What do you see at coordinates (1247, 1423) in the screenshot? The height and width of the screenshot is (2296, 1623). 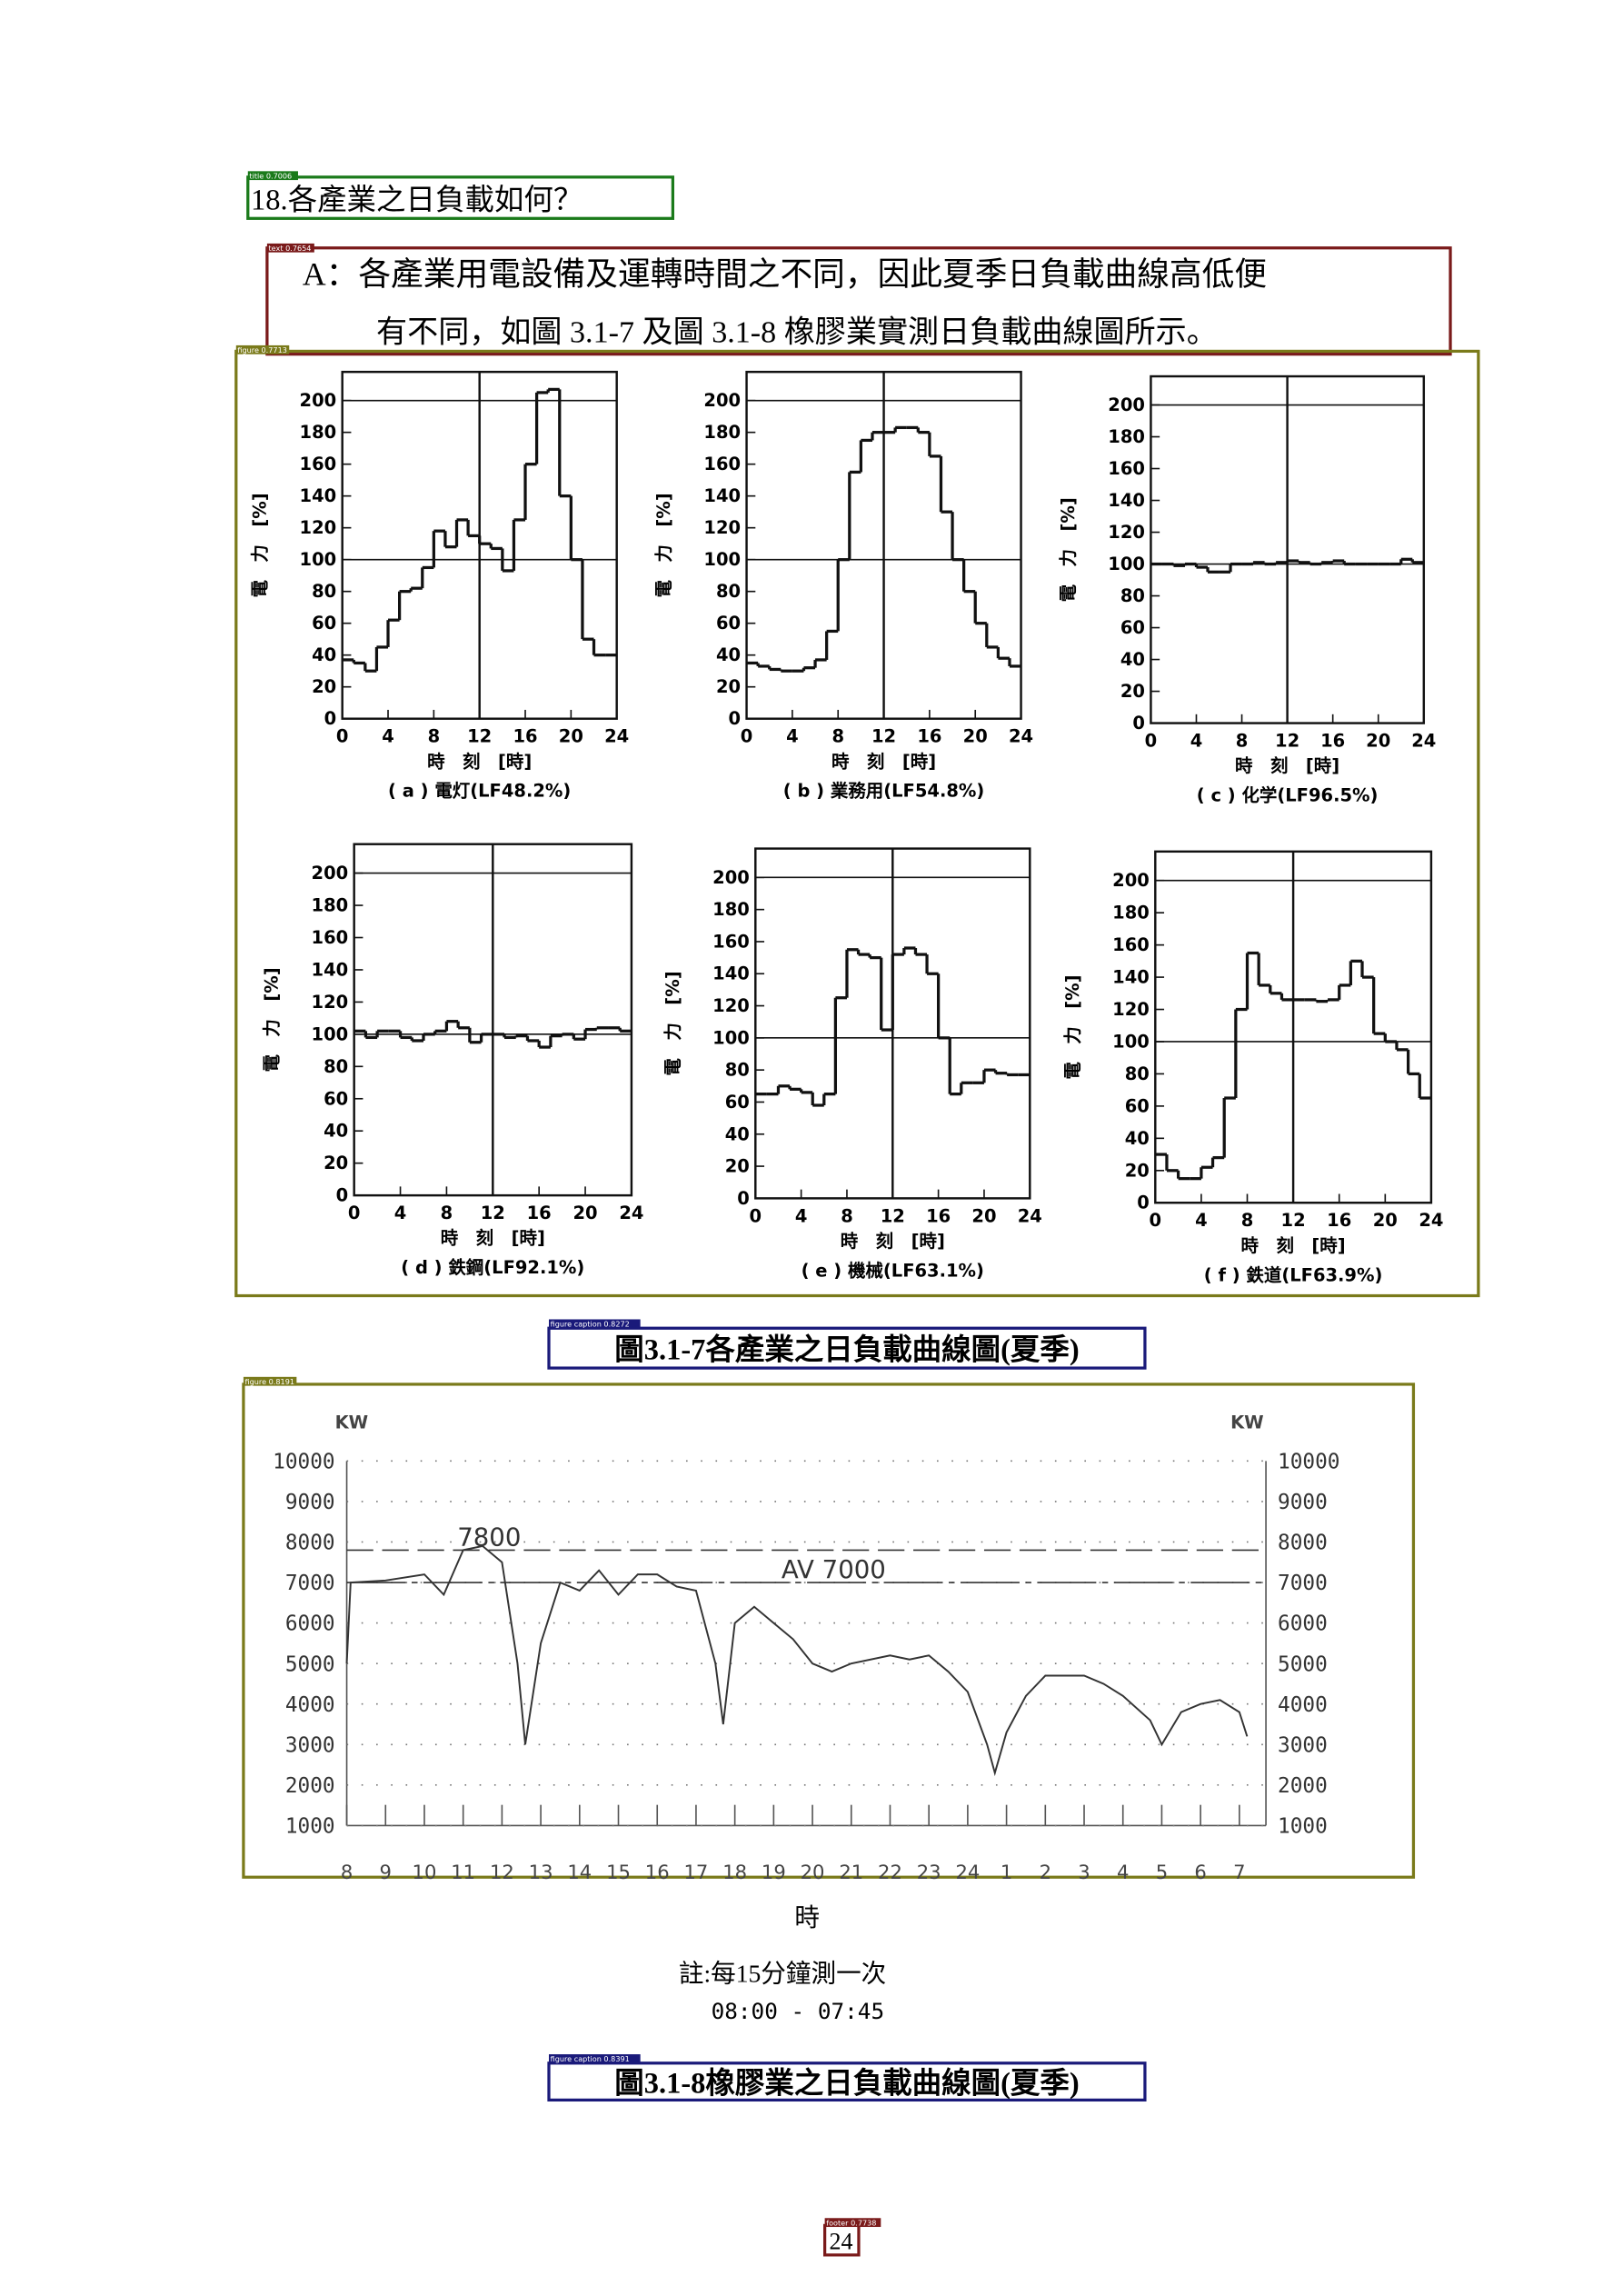 I see `unit-label: KW` at bounding box center [1247, 1423].